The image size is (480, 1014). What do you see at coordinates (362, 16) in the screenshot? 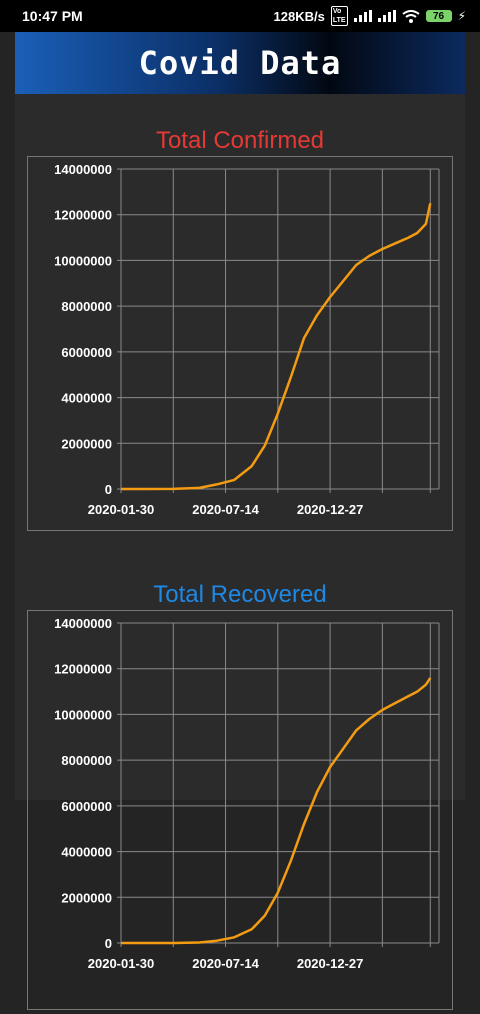
I see `signal-icon` at bounding box center [362, 16].